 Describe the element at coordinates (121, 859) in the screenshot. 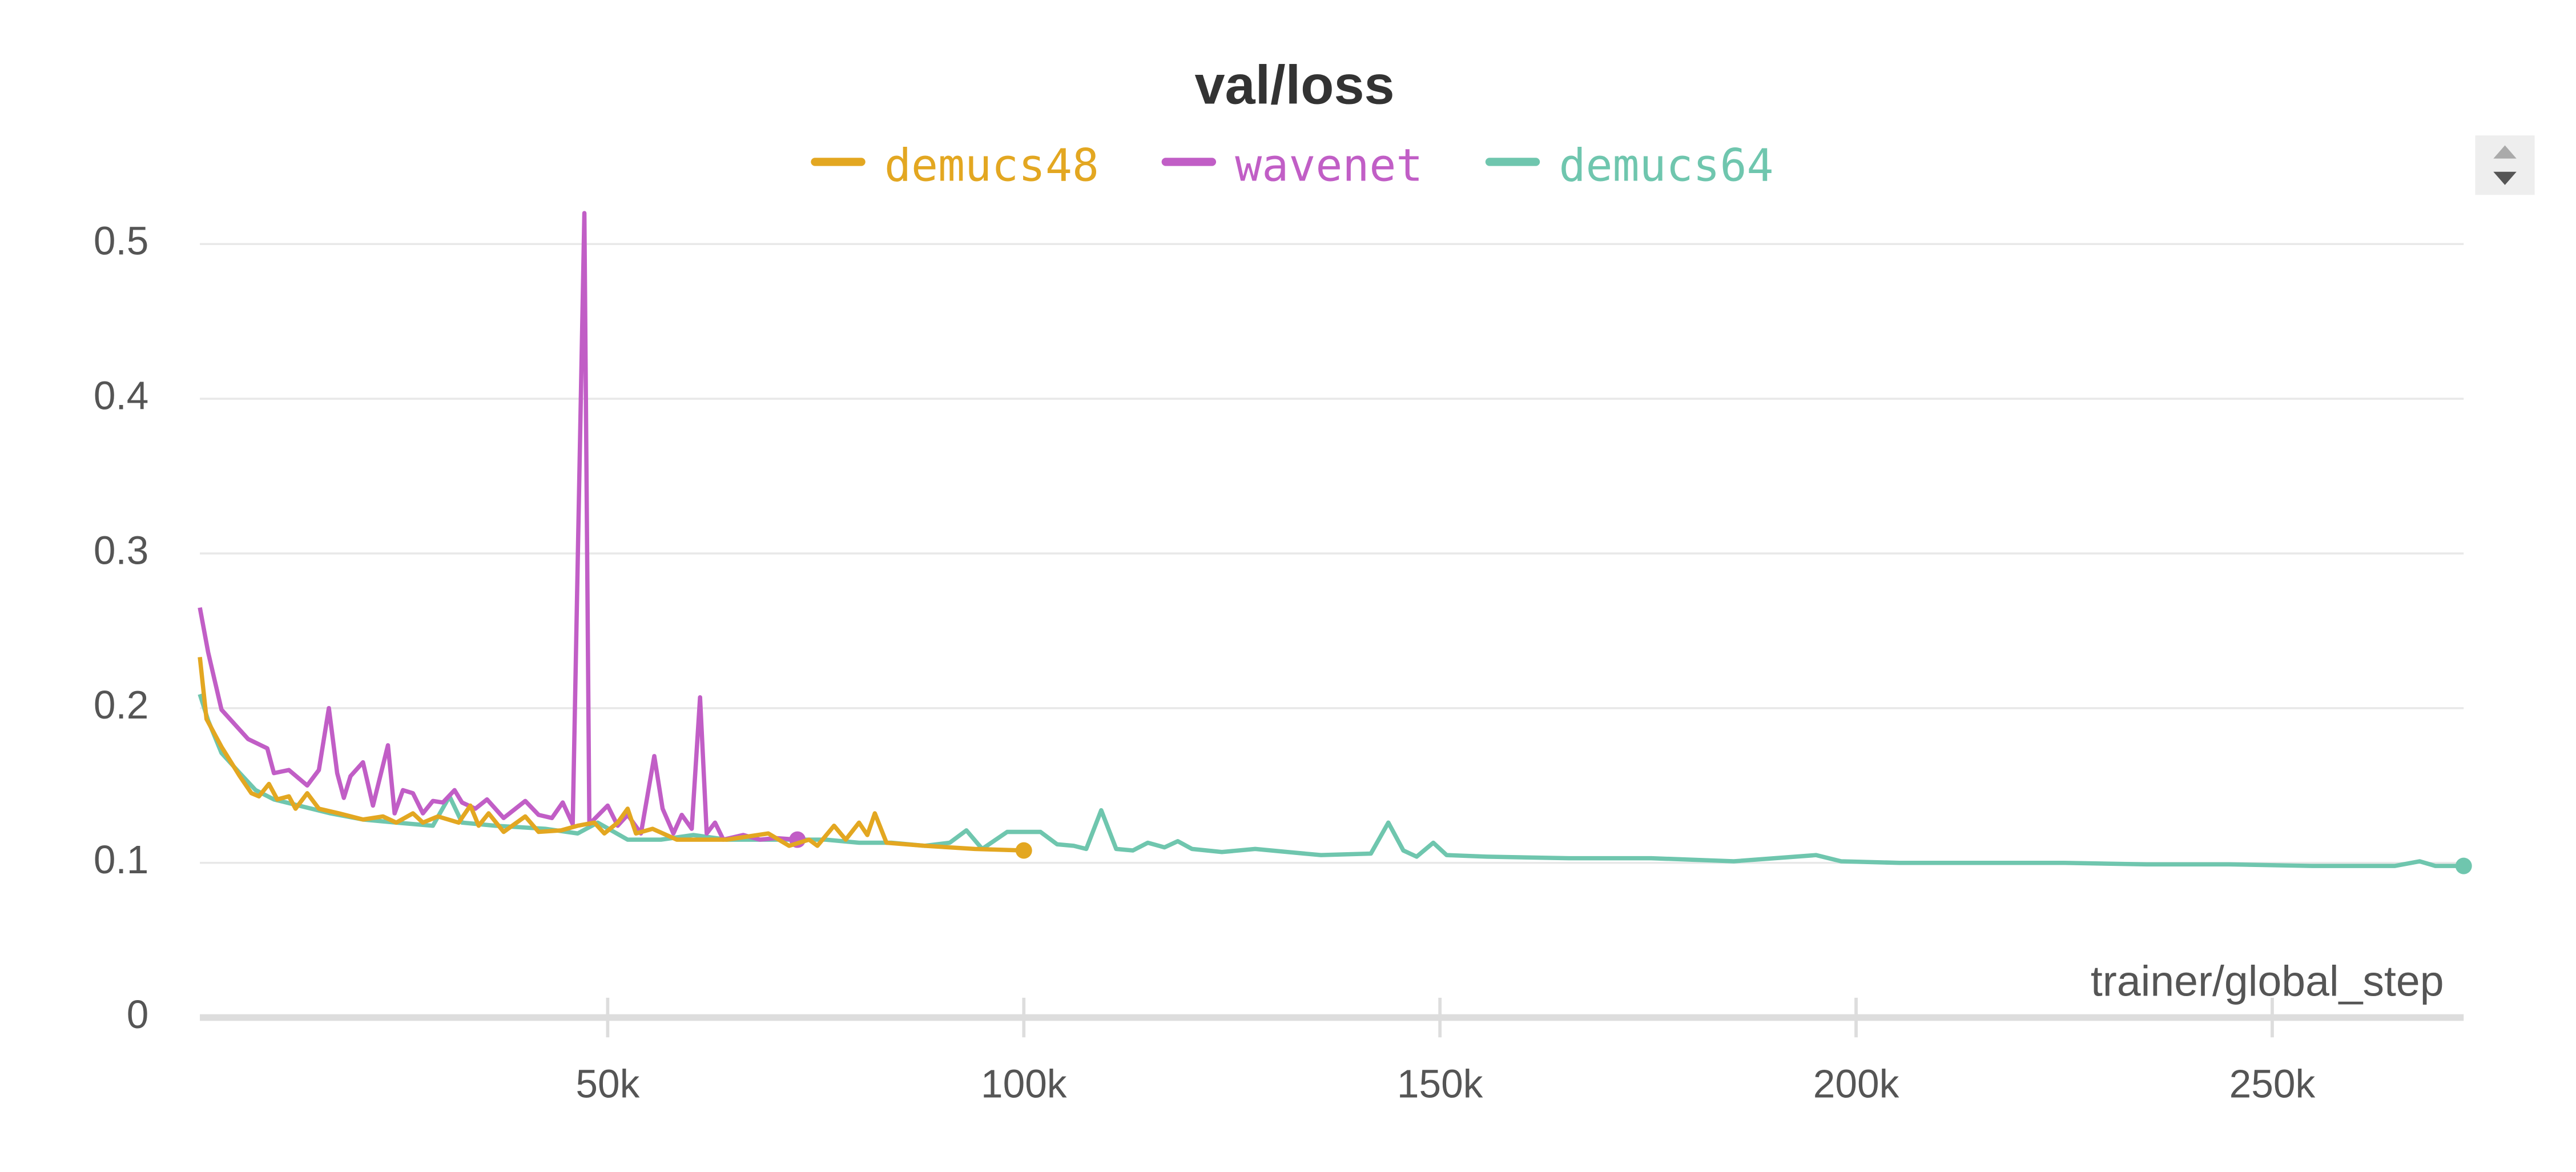

I see `y-tick-label: 0.1` at that location.